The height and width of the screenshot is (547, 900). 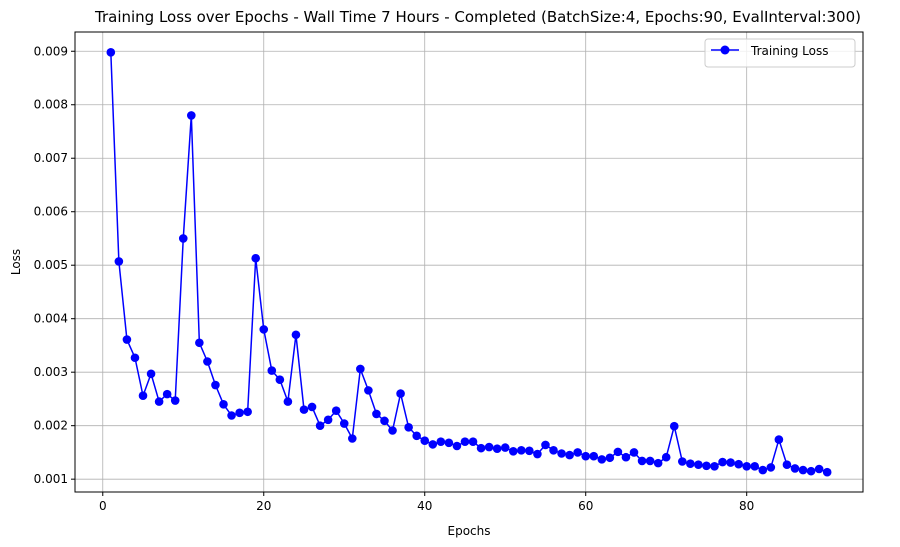 What do you see at coordinates (469, 531) in the screenshot?
I see `x-axis-label: Epochs` at bounding box center [469, 531].